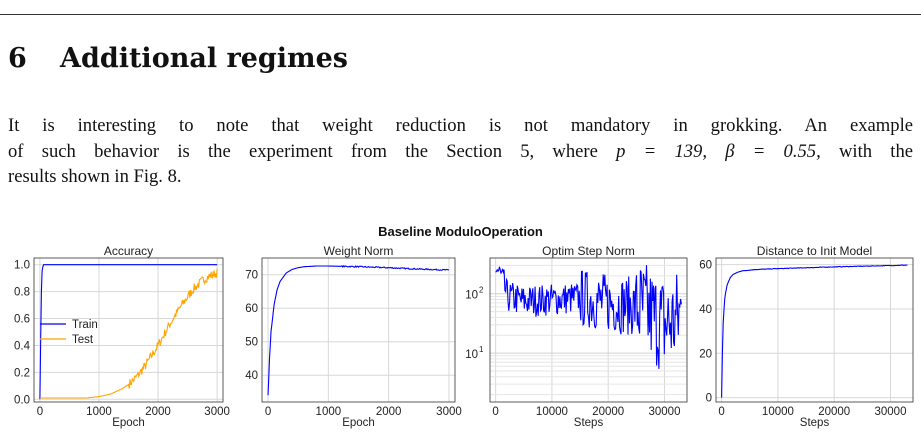 The width and height of the screenshot is (921, 436). What do you see at coordinates (481, 290) in the screenshot?
I see `chart-3-ytick-exponent: 2` at bounding box center [481, 290].